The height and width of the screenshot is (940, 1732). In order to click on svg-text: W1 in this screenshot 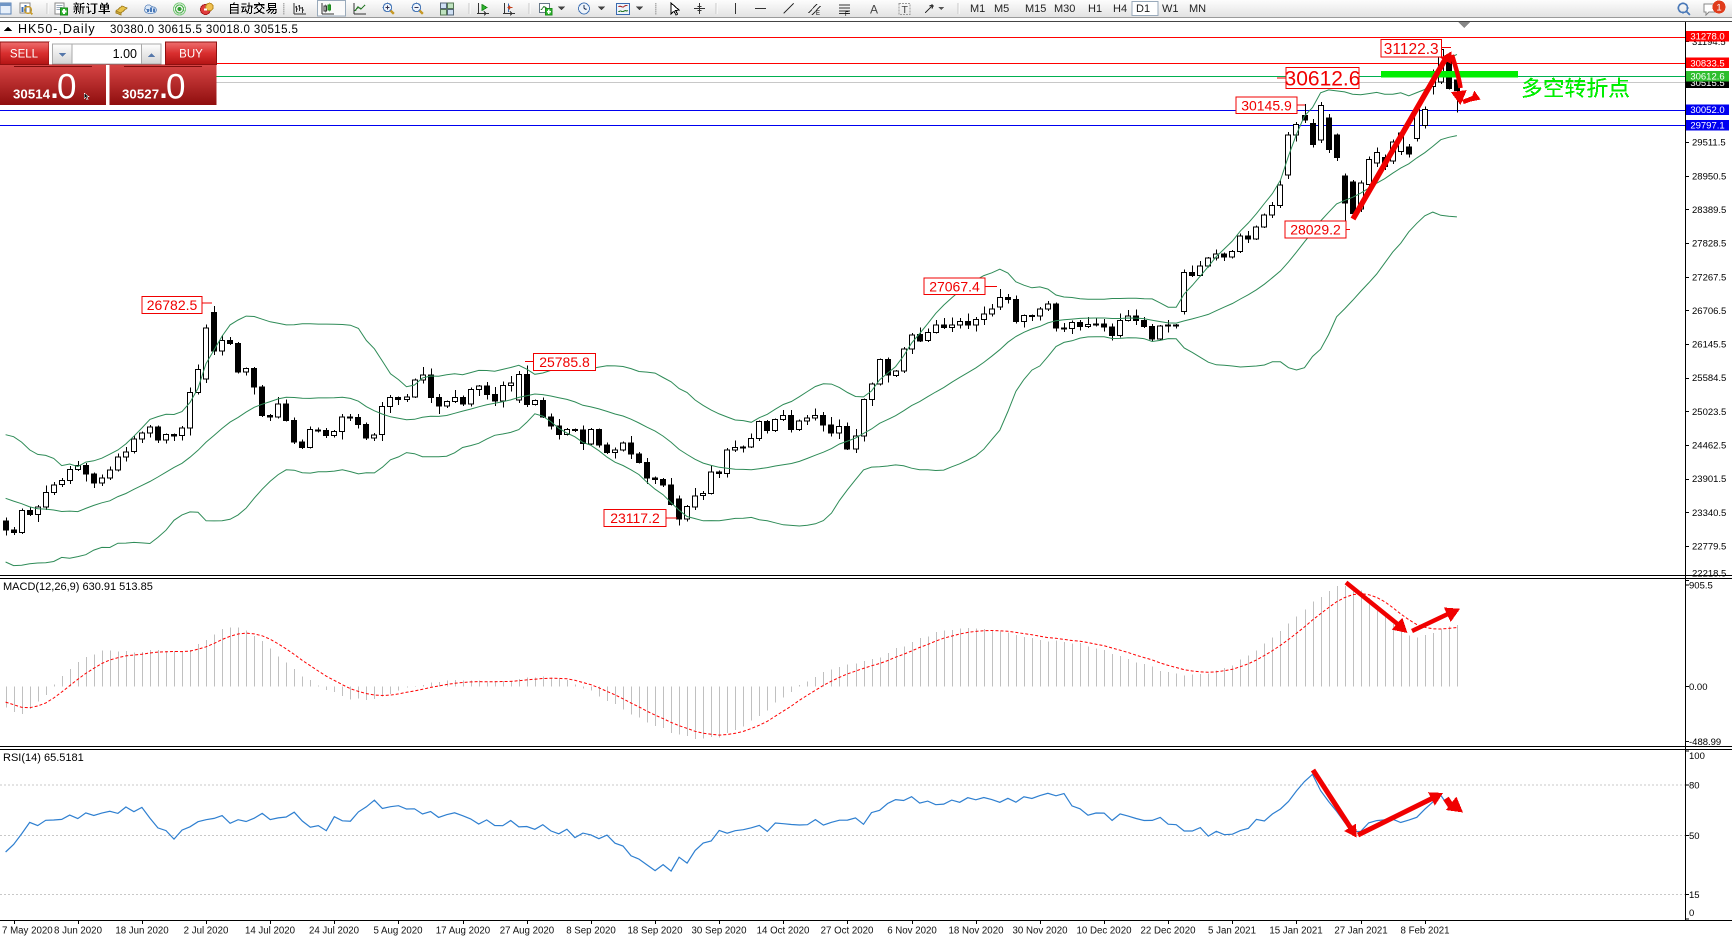, I will do `click(1170, 9)`.